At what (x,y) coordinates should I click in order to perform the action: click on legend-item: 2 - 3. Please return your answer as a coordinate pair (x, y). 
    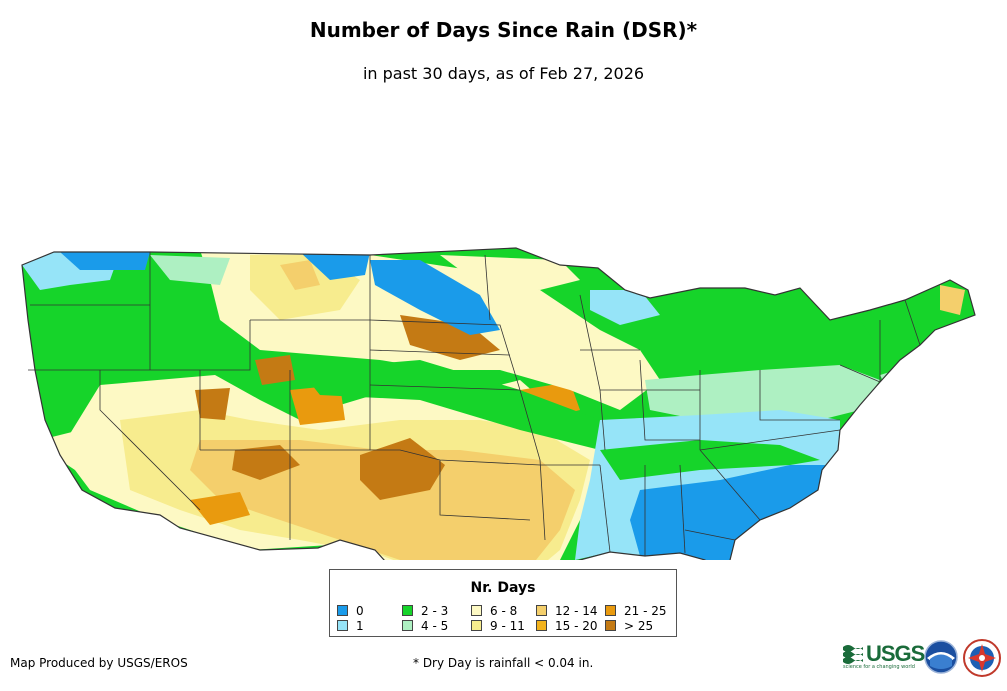
    Looking at the image, I should click on (425, 611).